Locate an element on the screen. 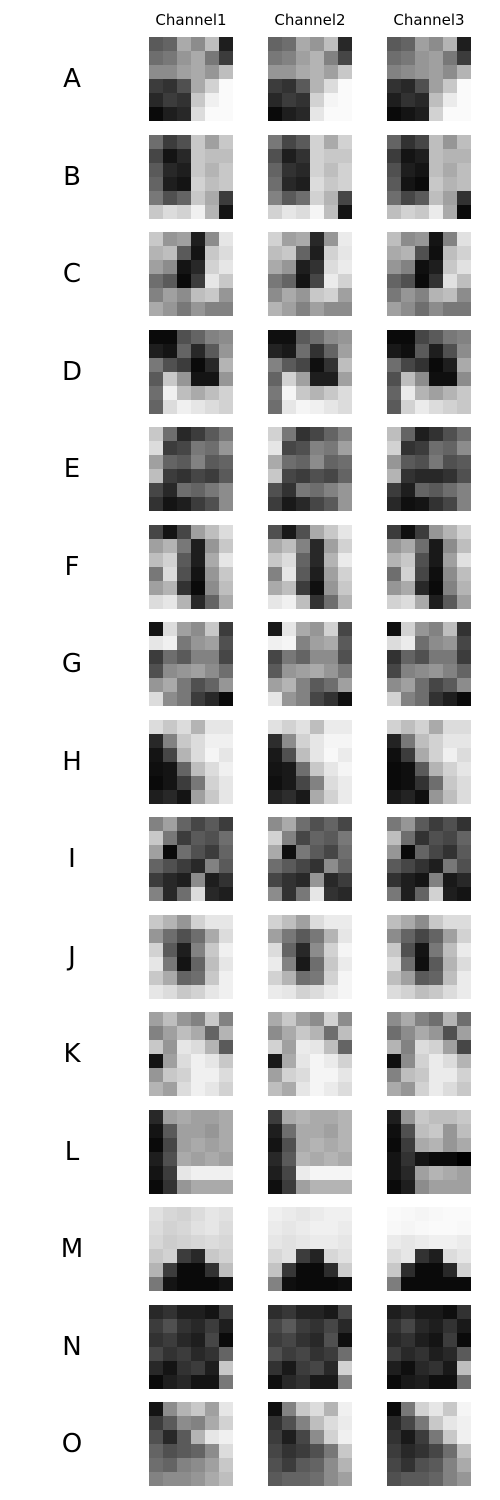  tile-m-channel2 is located at coordinates (310, 1249).